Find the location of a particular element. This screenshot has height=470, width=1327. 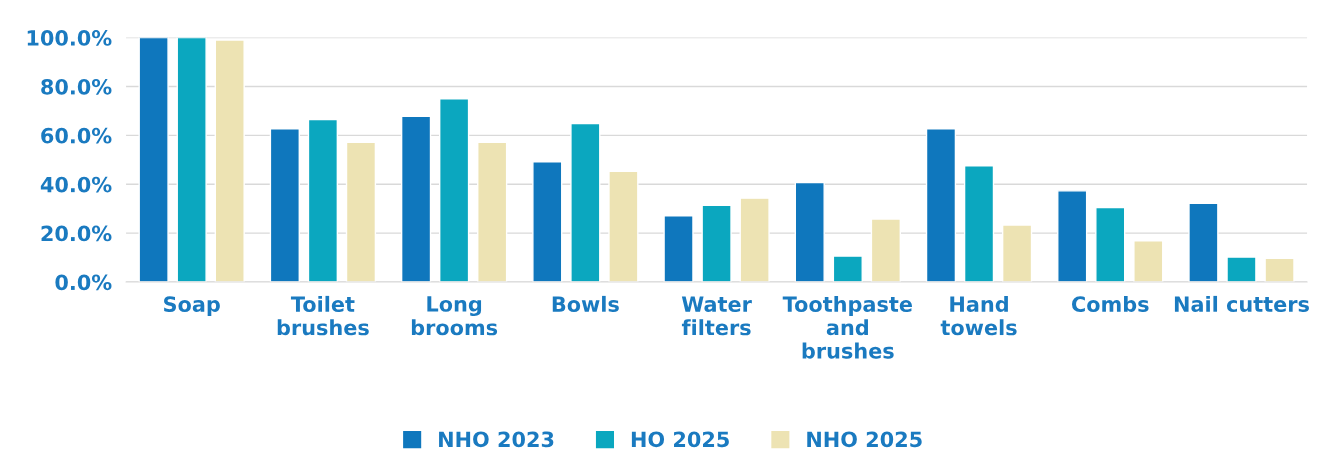

legend-label: NHO 2023 is located at coordinates (496, 439).